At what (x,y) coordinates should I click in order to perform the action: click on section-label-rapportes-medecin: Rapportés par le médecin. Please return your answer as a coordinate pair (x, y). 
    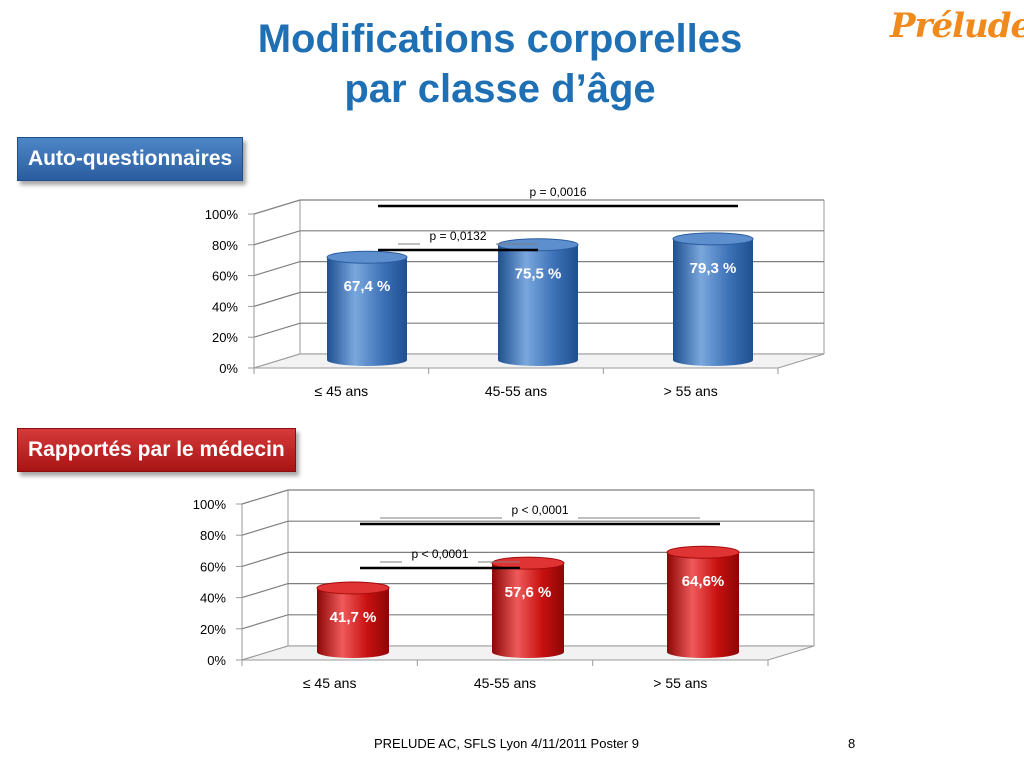
    Looking at the image, I should click on (156, 450).